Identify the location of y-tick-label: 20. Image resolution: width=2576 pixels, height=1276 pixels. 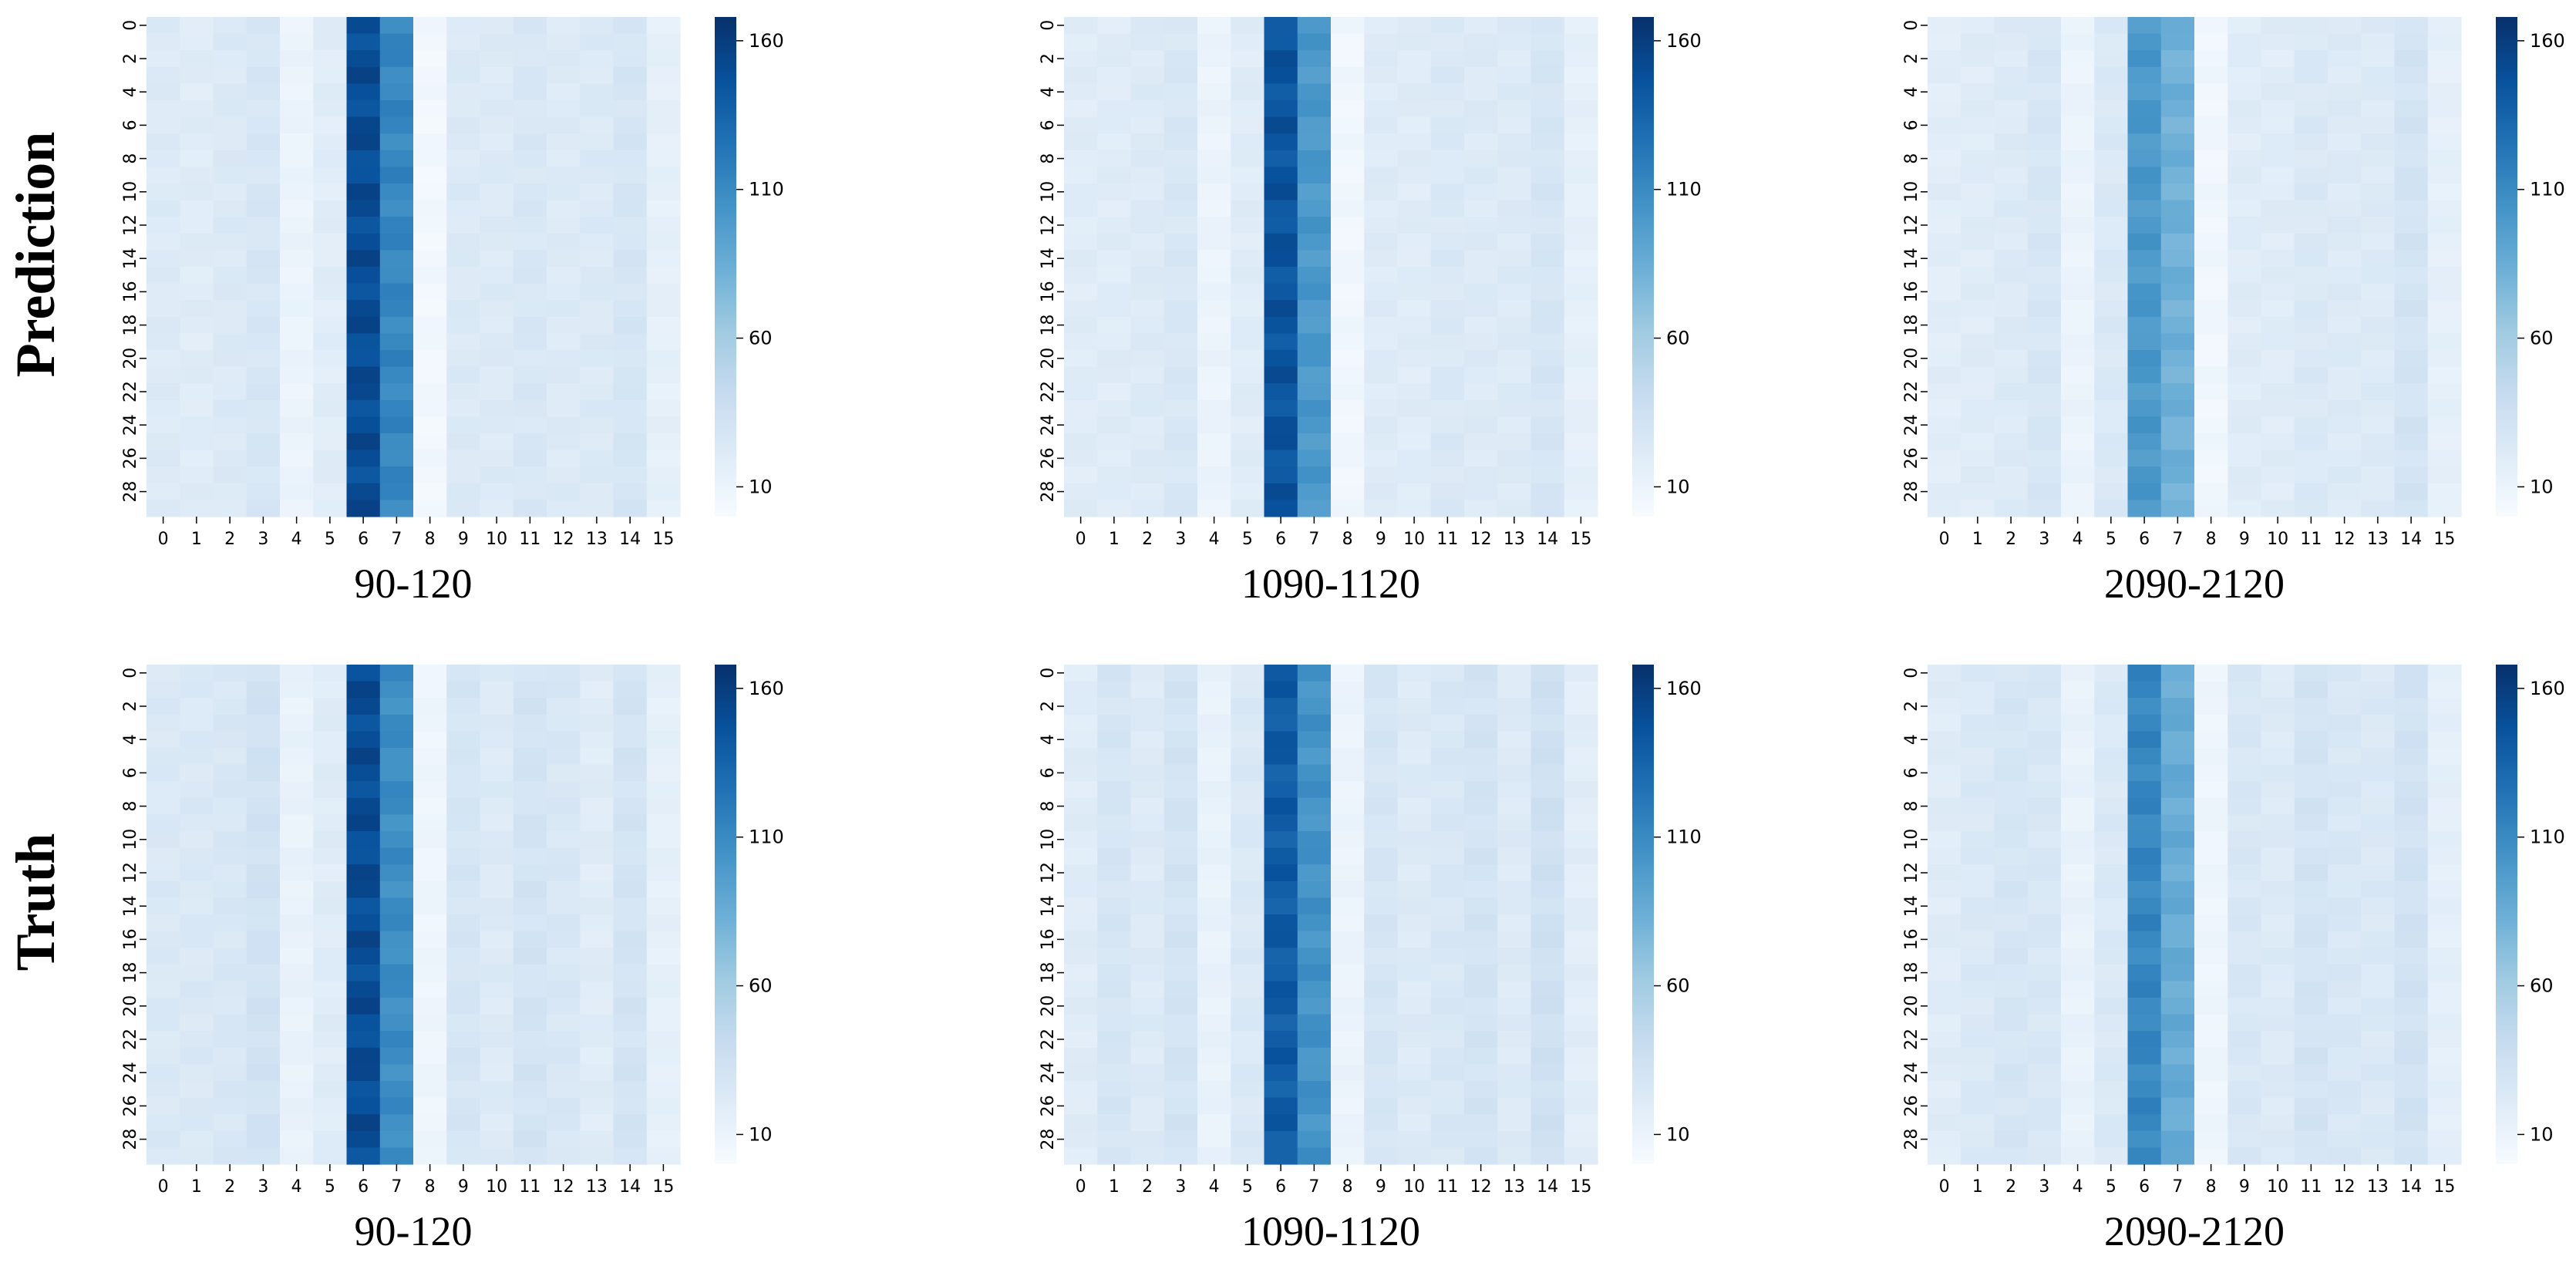
(1912, 1006).